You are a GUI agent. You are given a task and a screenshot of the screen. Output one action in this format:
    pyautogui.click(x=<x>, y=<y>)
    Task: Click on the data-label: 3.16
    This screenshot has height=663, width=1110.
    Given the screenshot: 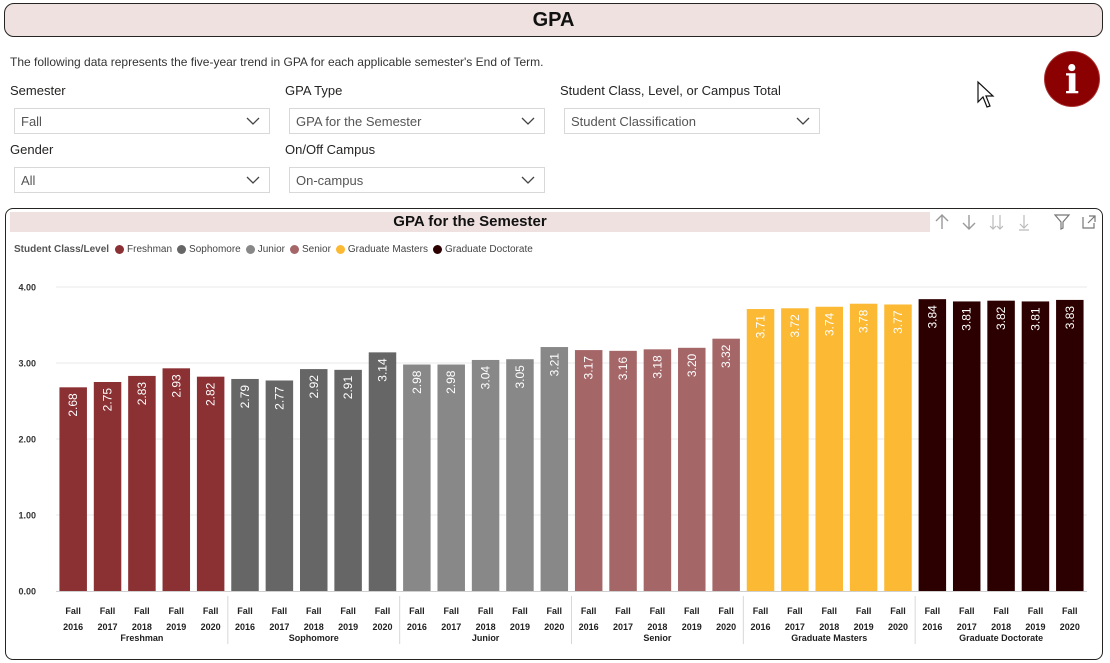 What is the action you would take?
    pyautogui.click(x=623, y=369)
    